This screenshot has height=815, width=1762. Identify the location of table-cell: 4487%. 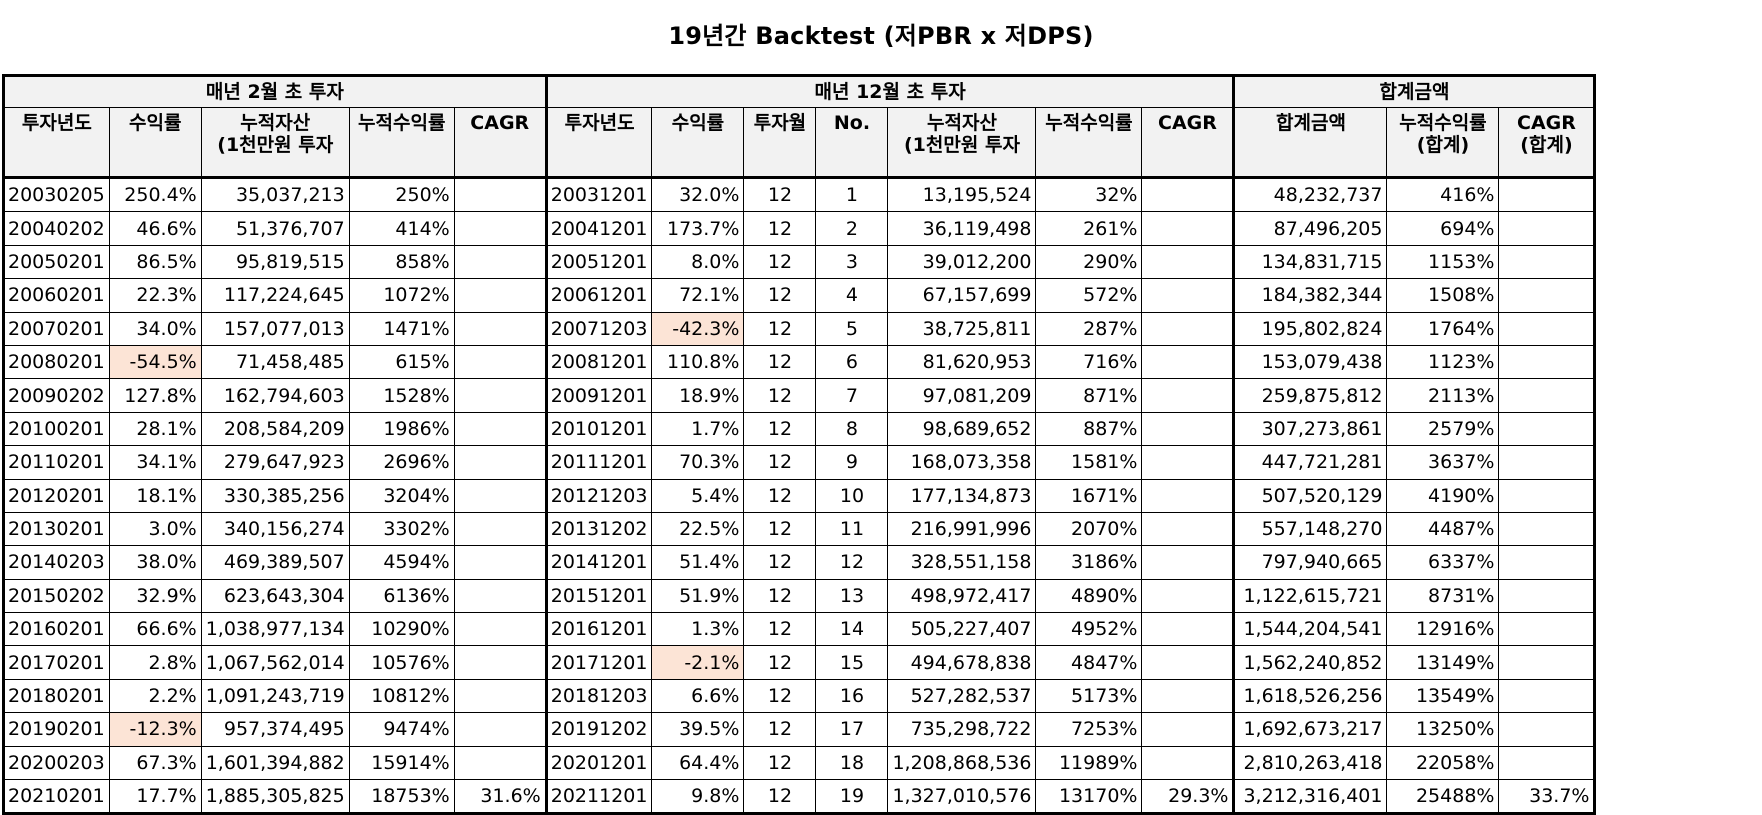
(1443, 529).